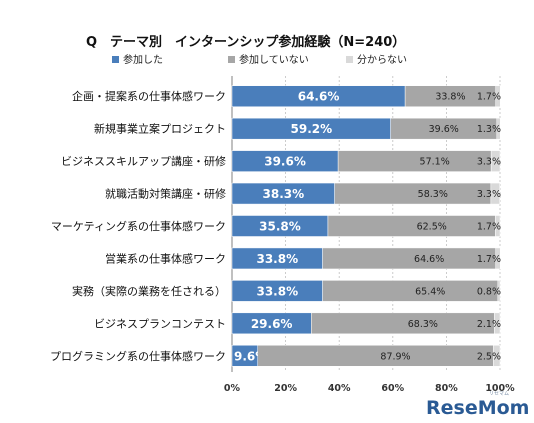  What do you see at coordinates (160, 323) in the screenshot?
I see `category-label-7: ビジネスプランコンテスト` at bounding box center [160, 323].